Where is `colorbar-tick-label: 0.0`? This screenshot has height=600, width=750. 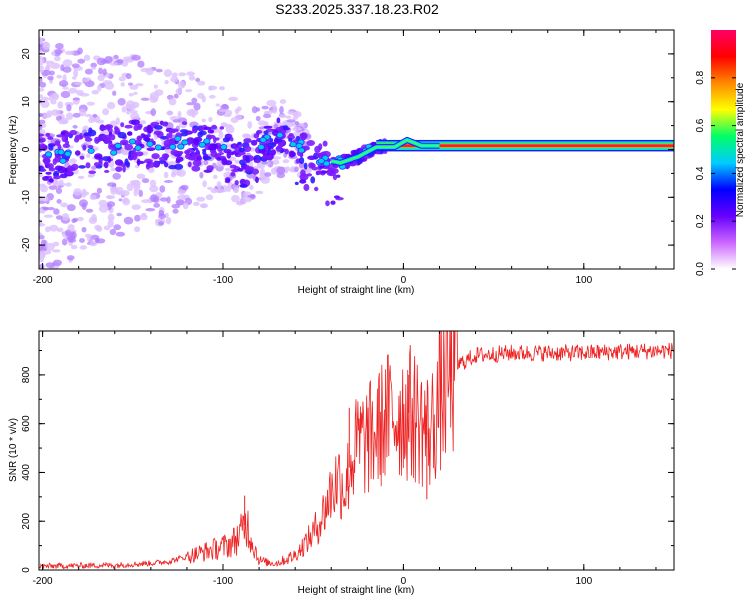
colorbar-tick-label: 0.0 is located at coordinates (700, 269).